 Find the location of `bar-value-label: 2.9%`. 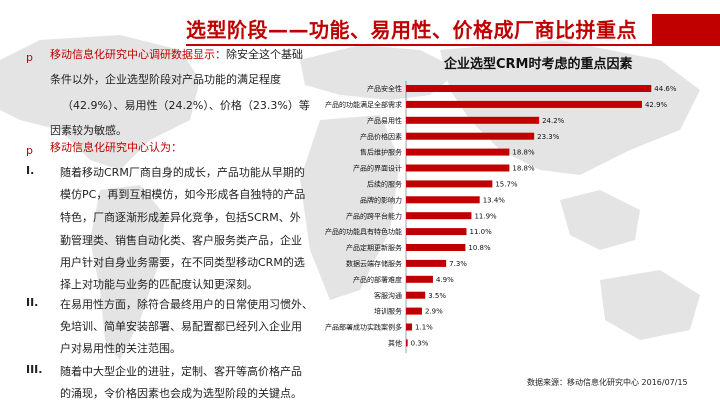

bar-value-label: 2.9% is located at coordinates (434, 312).